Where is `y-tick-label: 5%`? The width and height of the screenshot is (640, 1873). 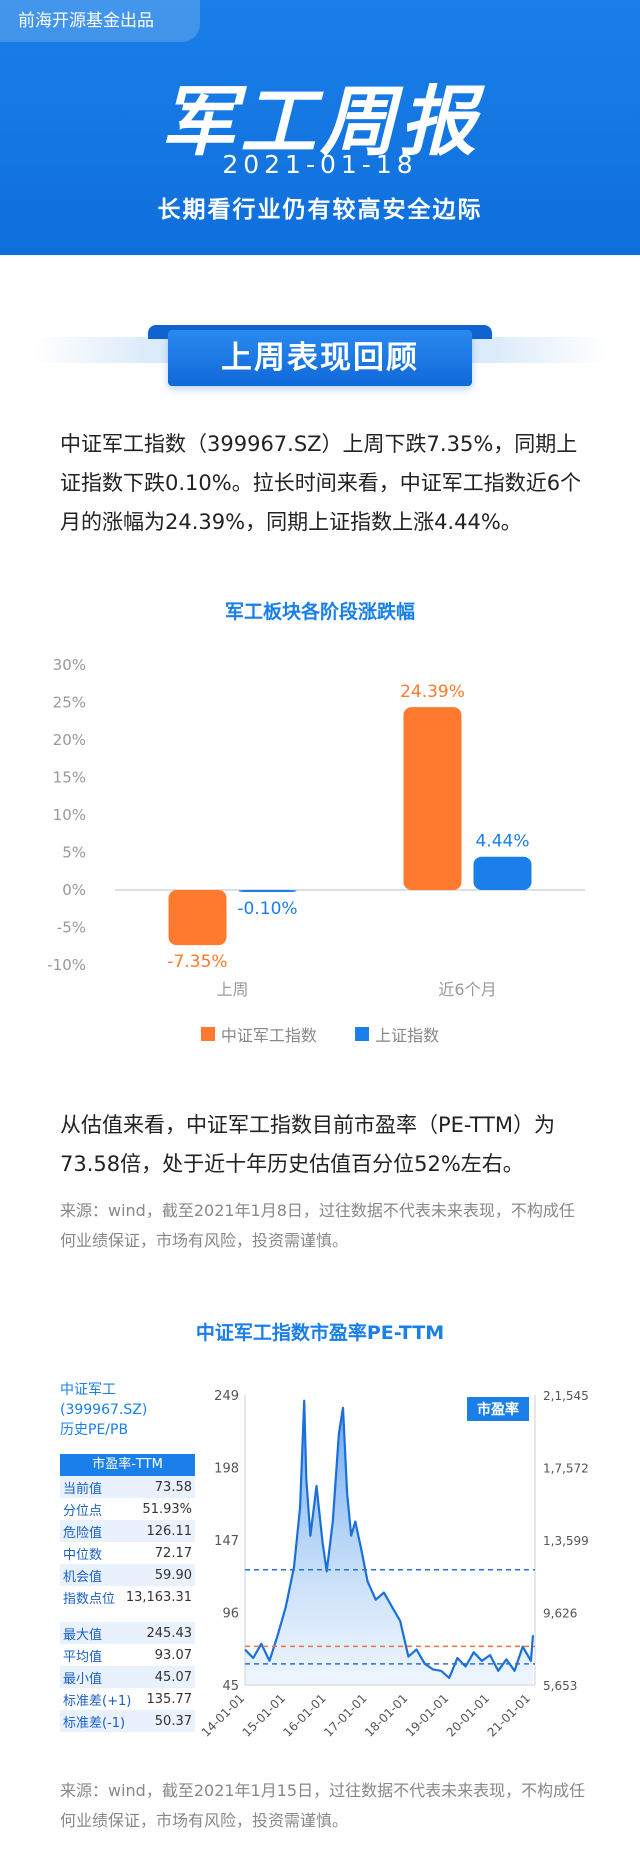
y-tick-label: 5% is located at coordinates (74, 853).